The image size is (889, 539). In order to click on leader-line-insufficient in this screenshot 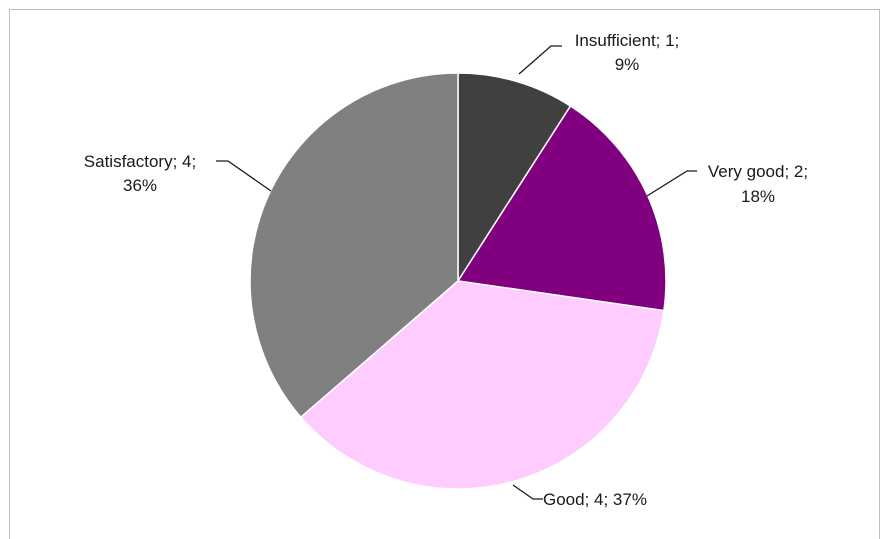, I will do `click(540, 60)`.